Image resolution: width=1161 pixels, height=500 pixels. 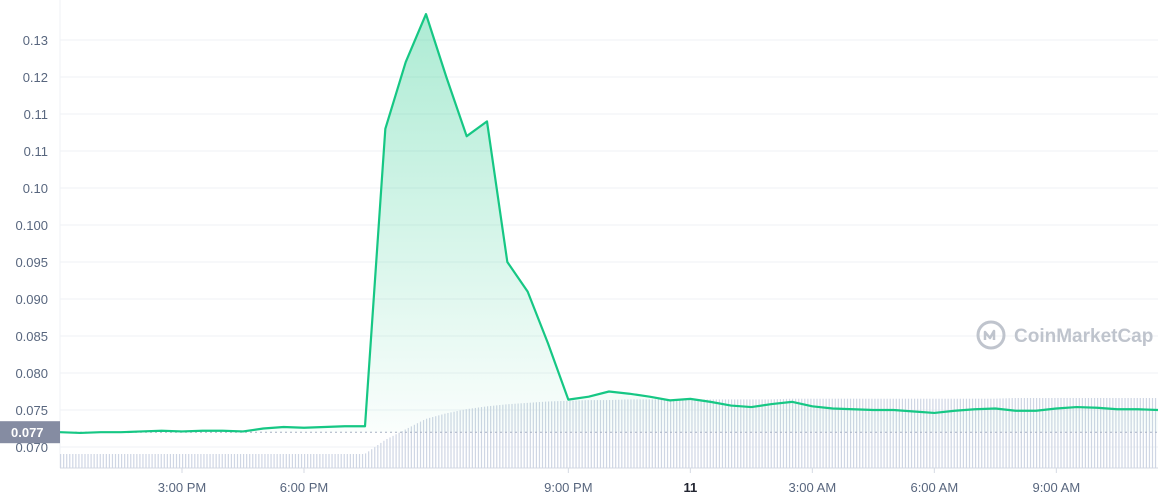 I want to click on y-tick-label: 0.10, so click(x=35, y=188).